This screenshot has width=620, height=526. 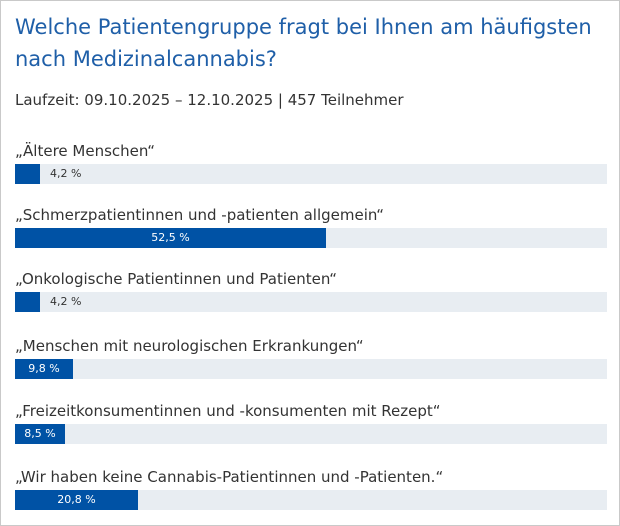 I want to click on result-percent-label: 9,8 %, so click(x=44, y=368).